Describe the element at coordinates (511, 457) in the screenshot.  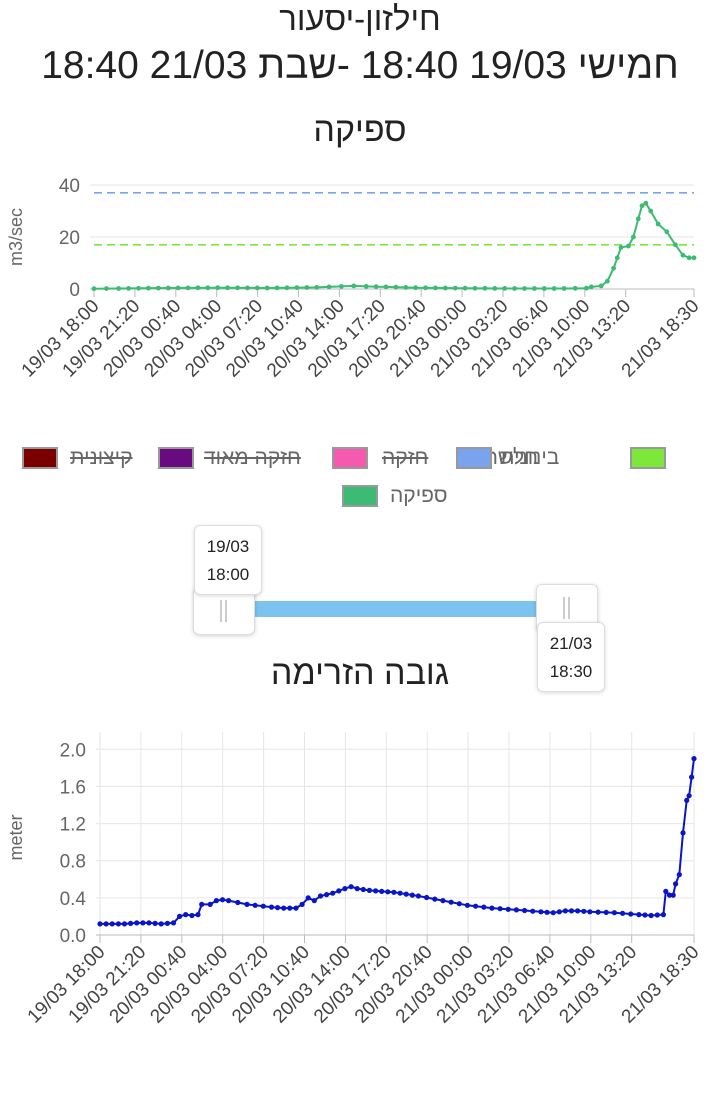
I see `legend-label: חלשה` at that location.